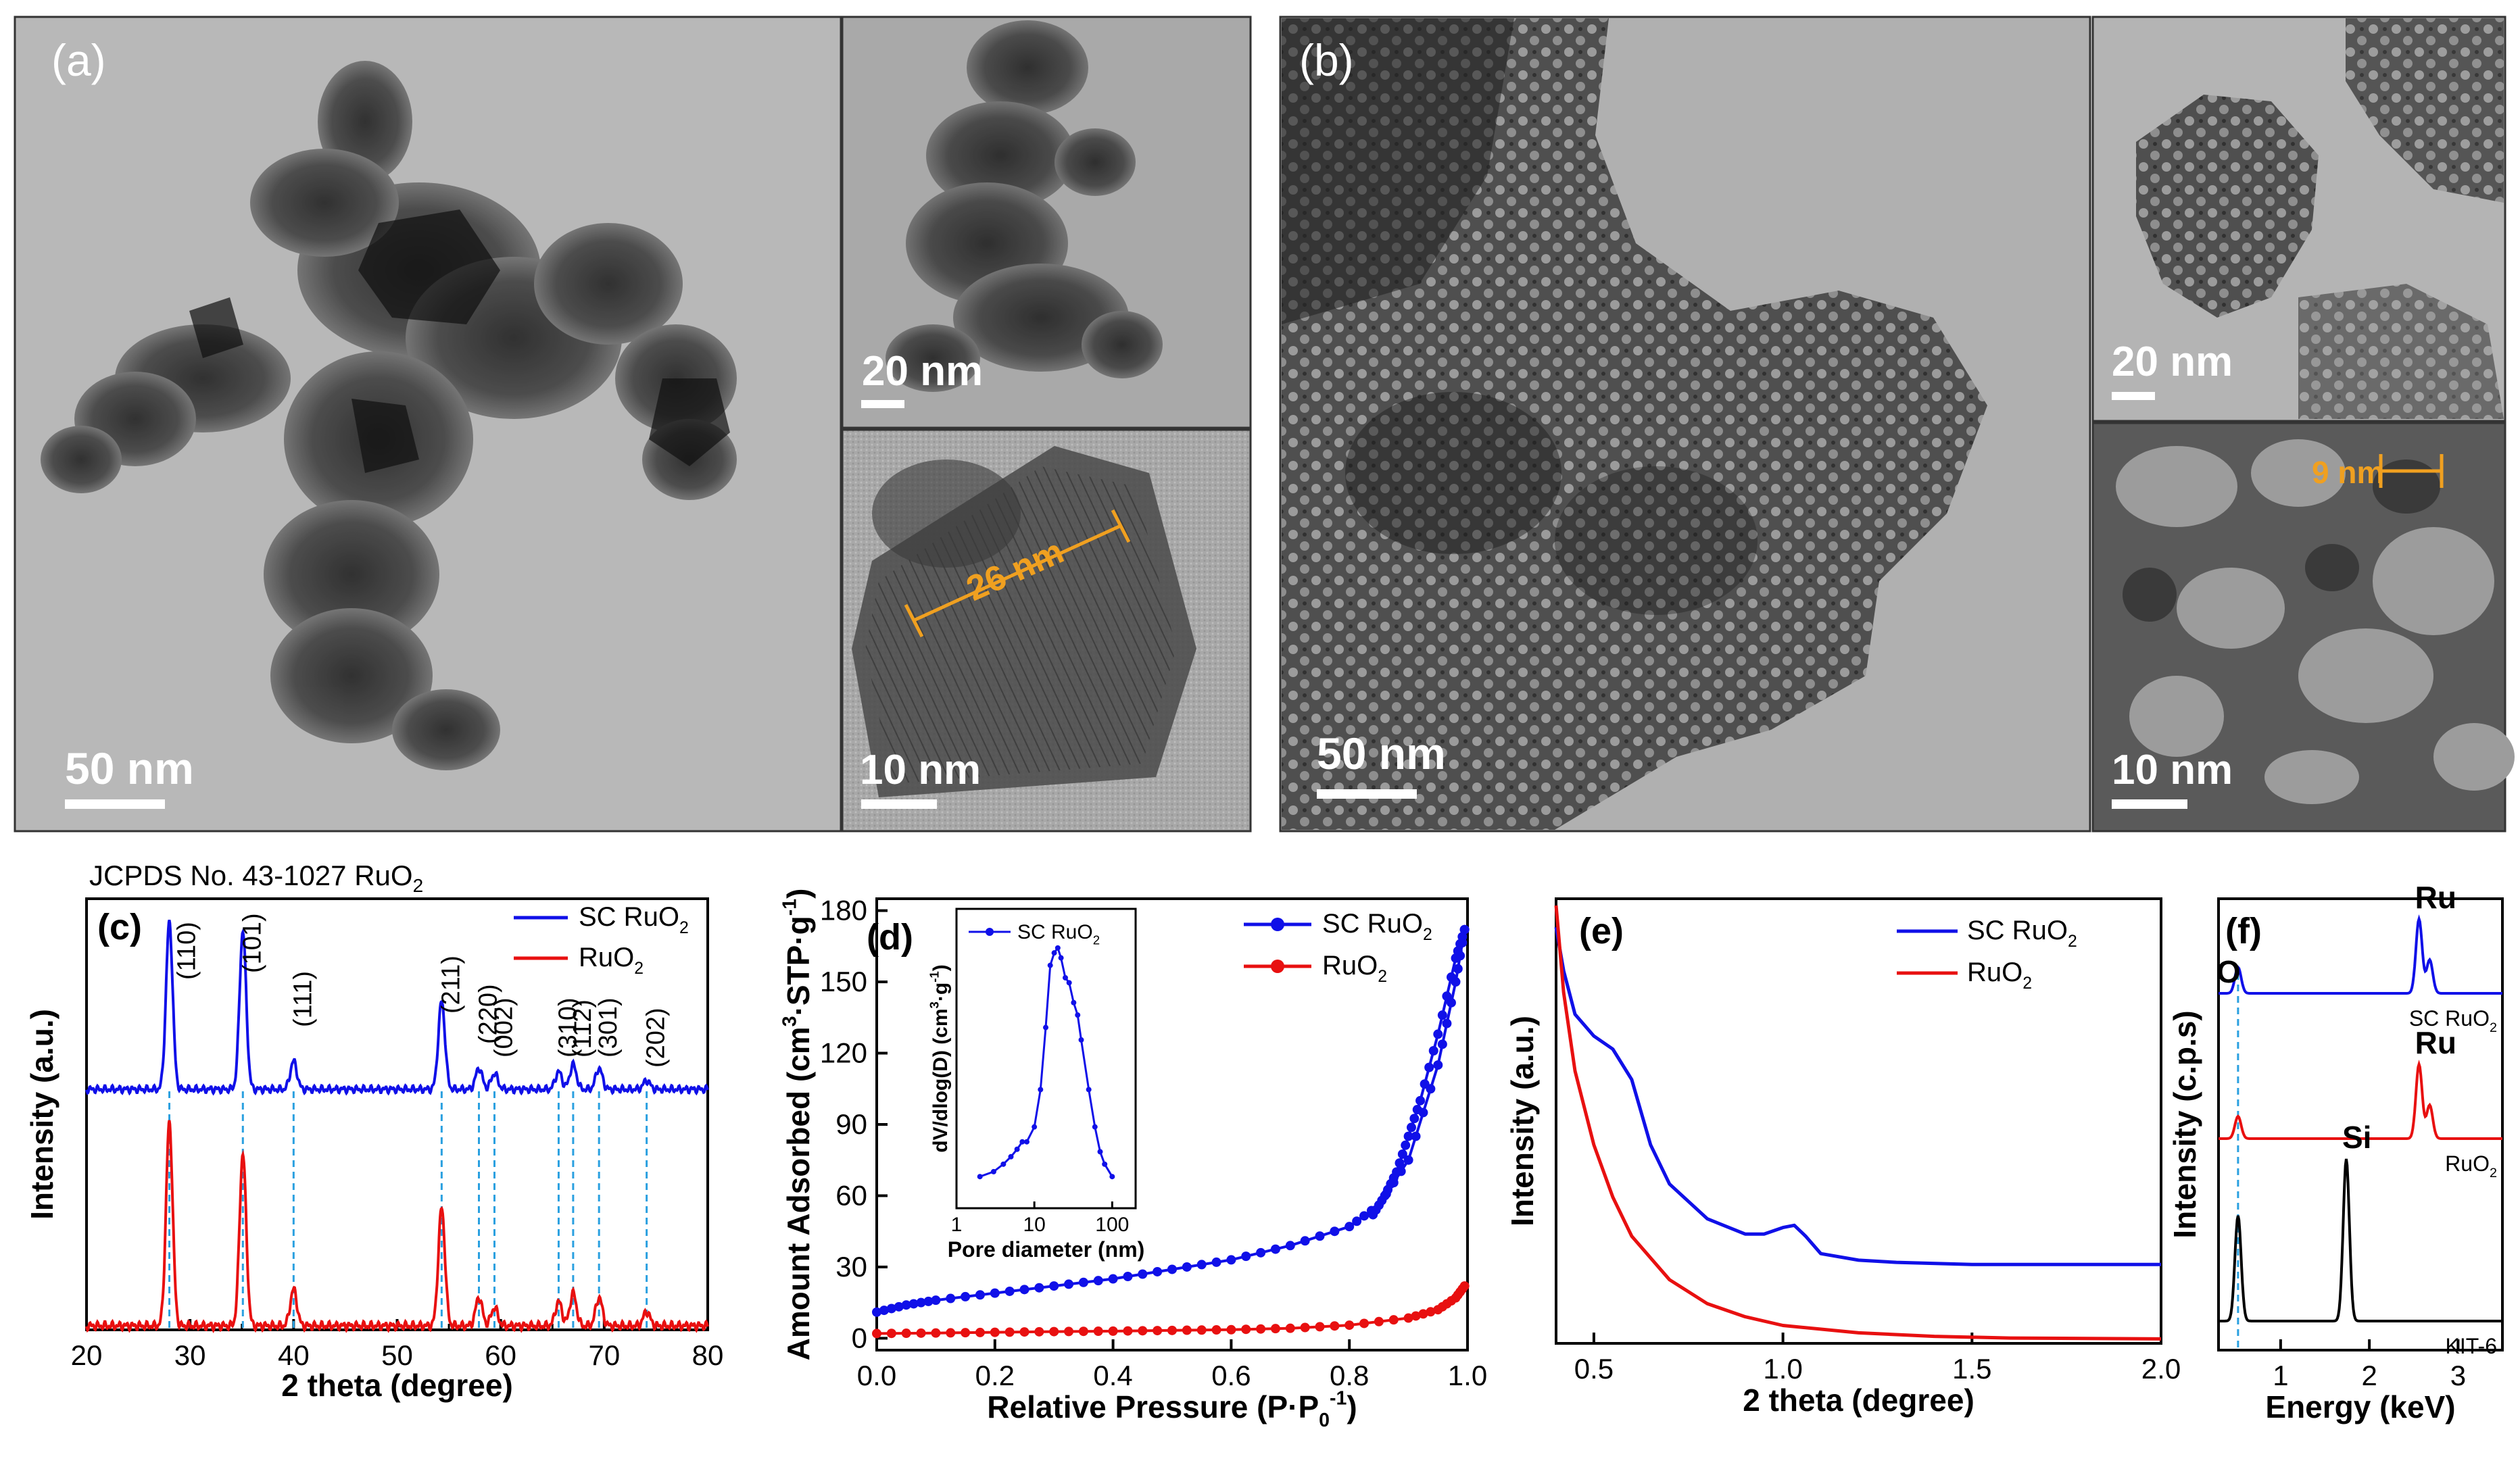  Describe the element at coordinates (1349, 1375) in the screenshot. I see `chart-d-xtick-label: 0.8` at that location.